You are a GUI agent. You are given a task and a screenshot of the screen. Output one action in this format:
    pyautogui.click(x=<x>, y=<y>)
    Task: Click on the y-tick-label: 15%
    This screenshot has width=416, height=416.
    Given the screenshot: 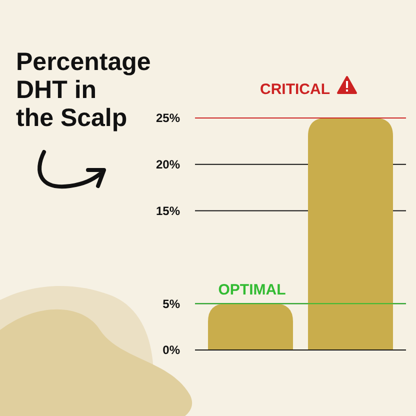 What is the action you would take?
    pyautogui.click(x=168, y=211)
    